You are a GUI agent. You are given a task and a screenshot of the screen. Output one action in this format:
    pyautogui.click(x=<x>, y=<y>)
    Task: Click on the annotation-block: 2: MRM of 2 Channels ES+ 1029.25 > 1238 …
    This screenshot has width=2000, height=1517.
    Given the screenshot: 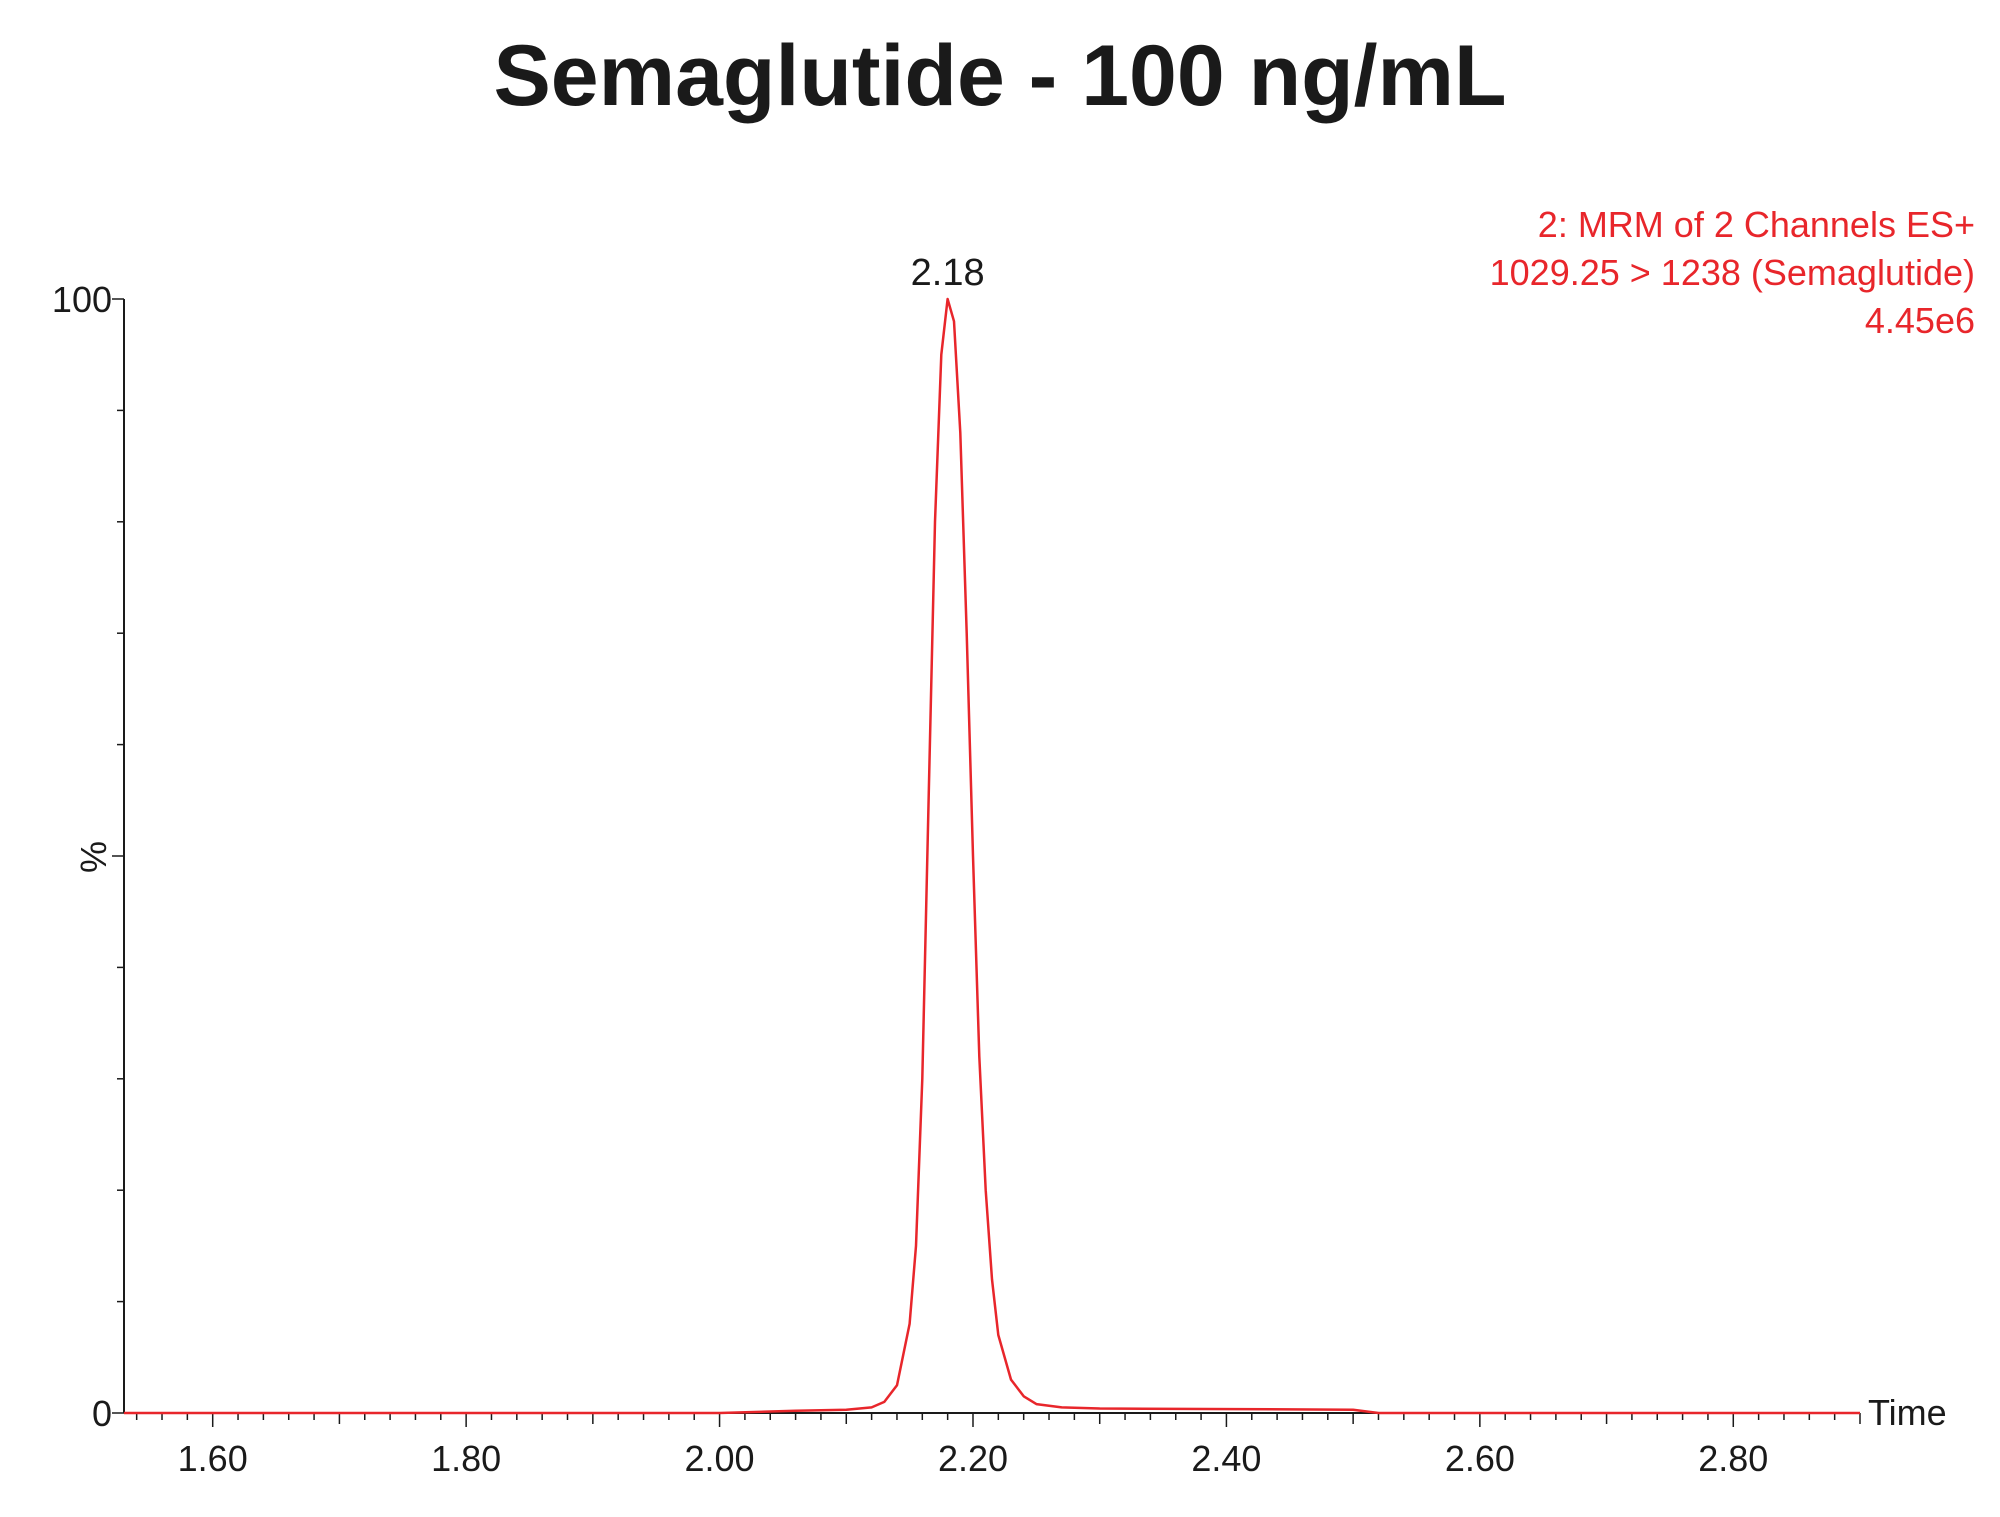 What is the action you would take?
    pyautogui.click(x=1732, y=272)
    